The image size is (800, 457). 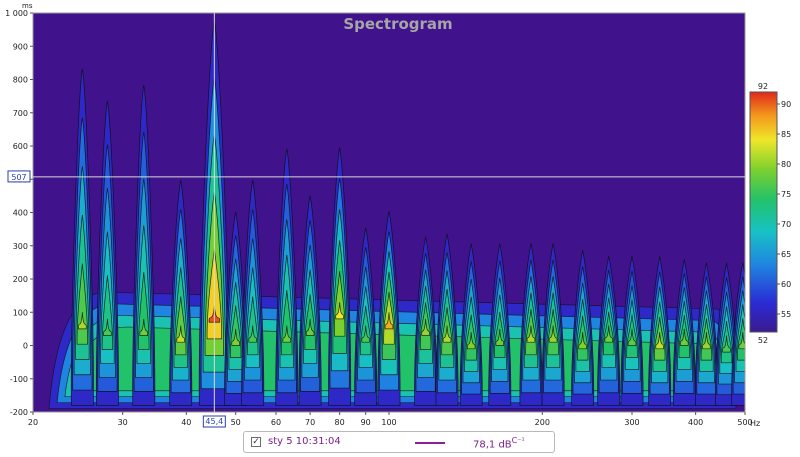 What do you see at coordinates (786, 284) in the screenshot?
I see `colorbar-tick-label: 60` at bounding box center [786, 284].